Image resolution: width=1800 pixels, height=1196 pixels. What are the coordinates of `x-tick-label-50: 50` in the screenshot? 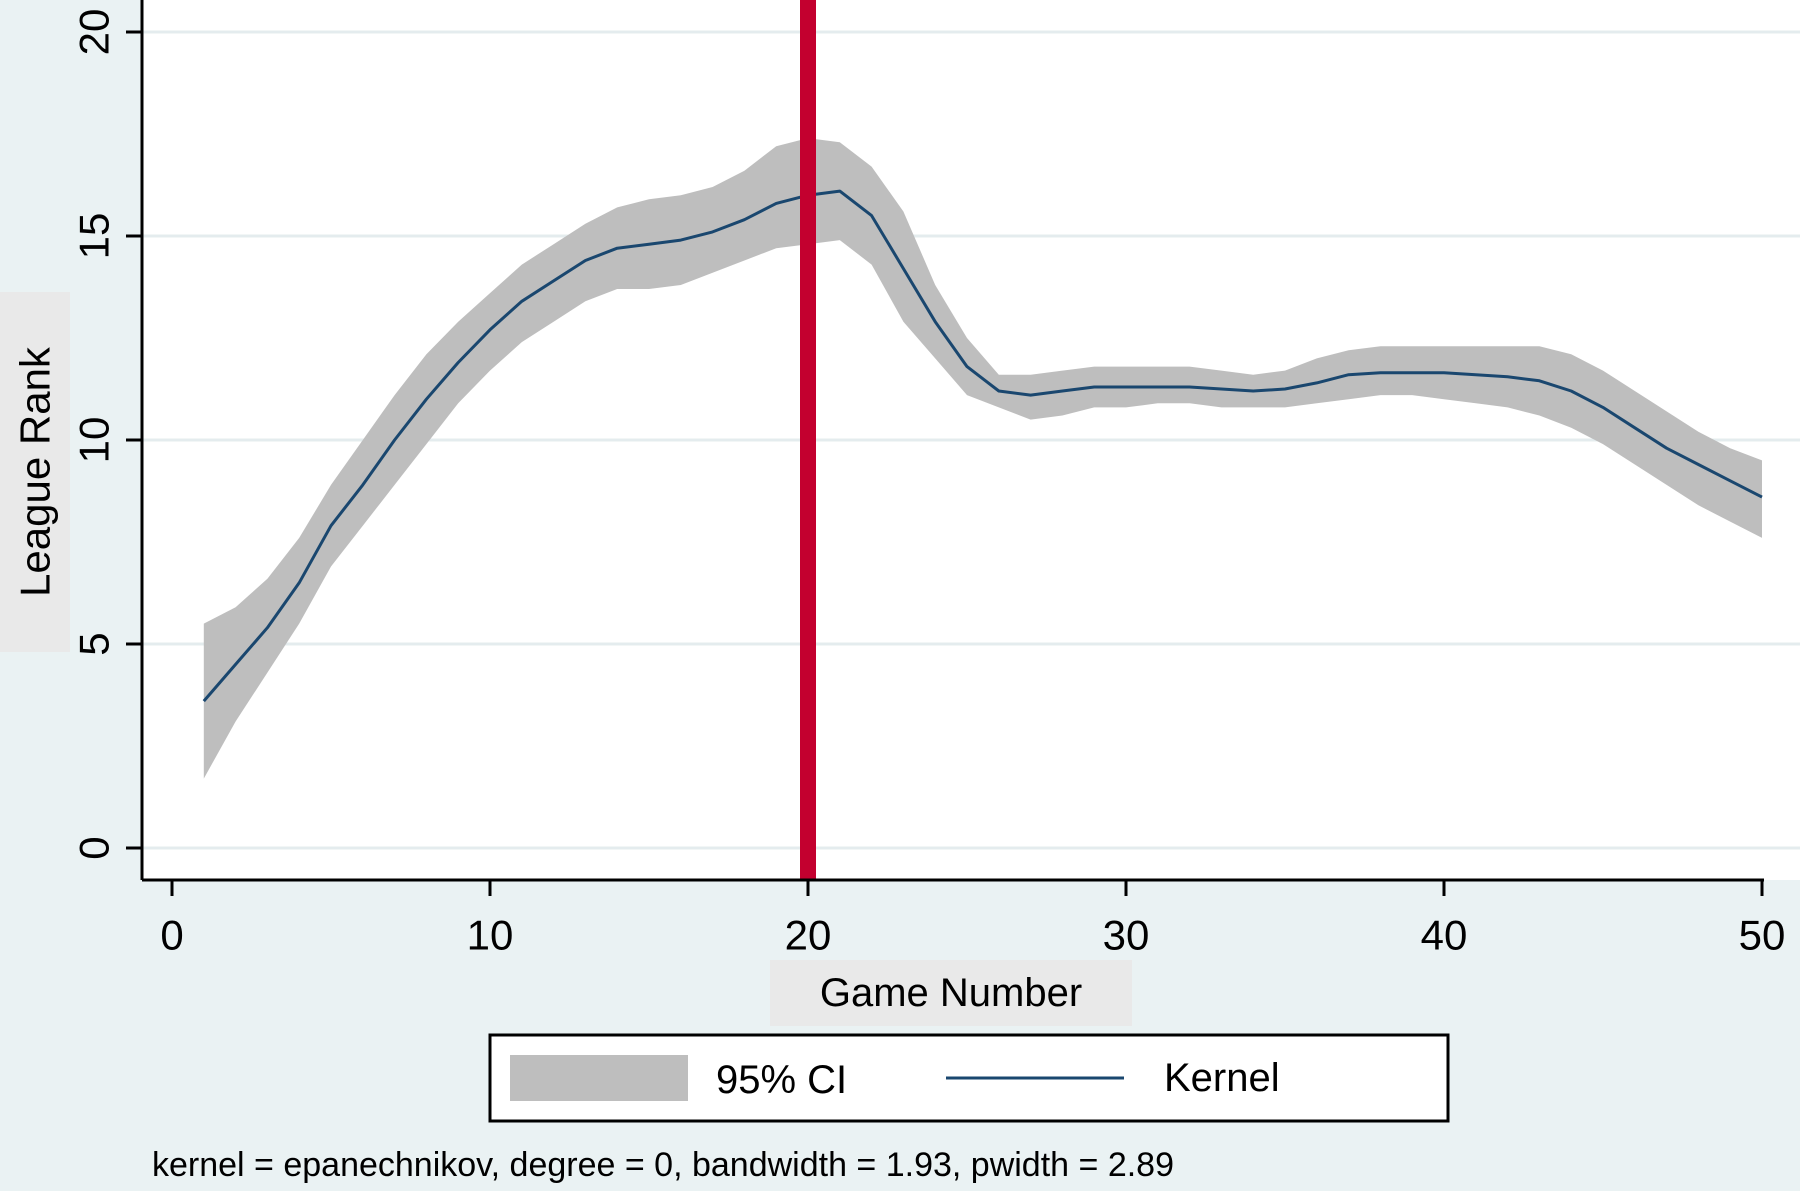 It's located at (1762, 935).